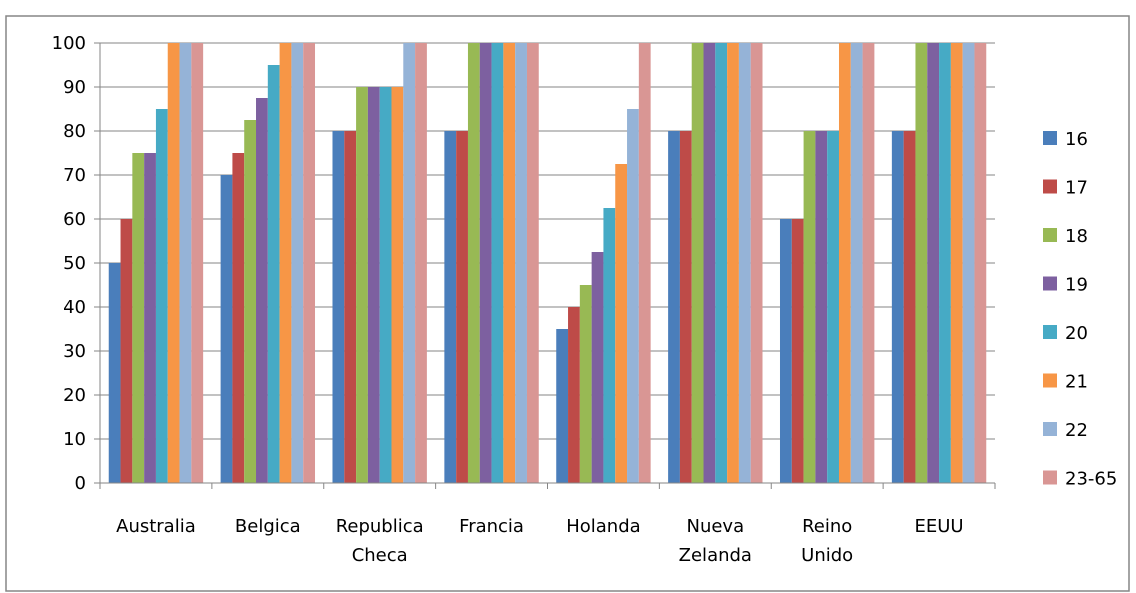 The height and width of the screenshot is (593, 1136). I want to click on legend: 16 17 18 19 20 21 22 23-65, so click(1080, 309).